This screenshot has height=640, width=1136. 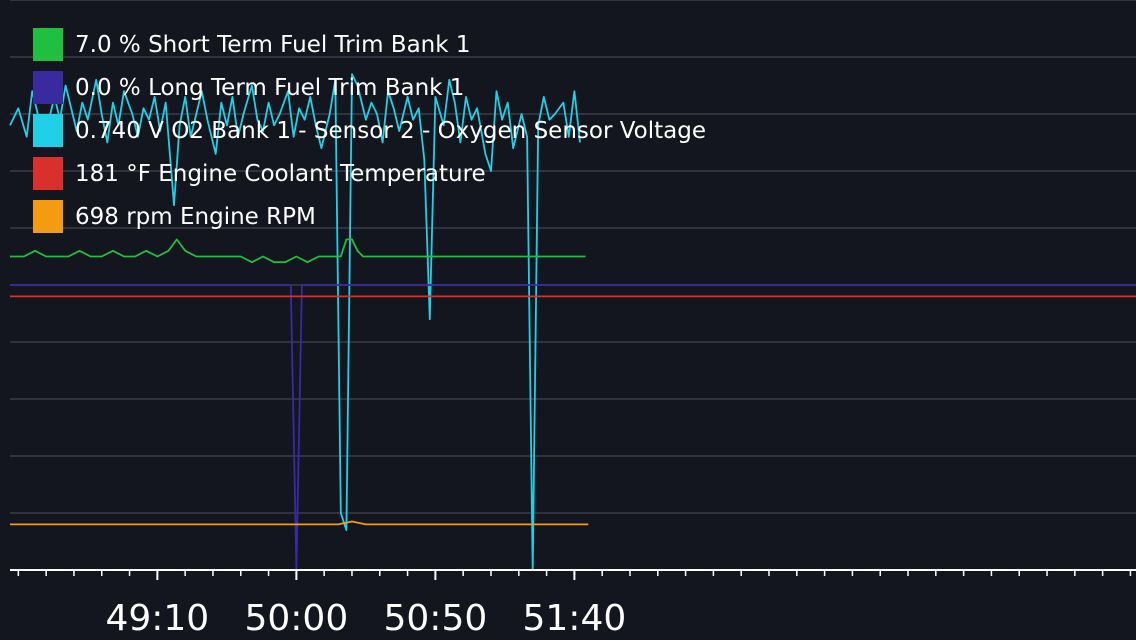 I want to click on legend-value-rpm: 698, so click(x=97, y=216).